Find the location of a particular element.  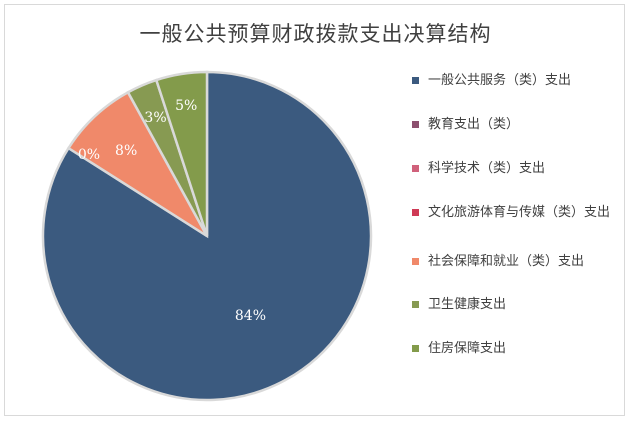

legend-label: 教育支出（类） is located at coordinates (474, 124).